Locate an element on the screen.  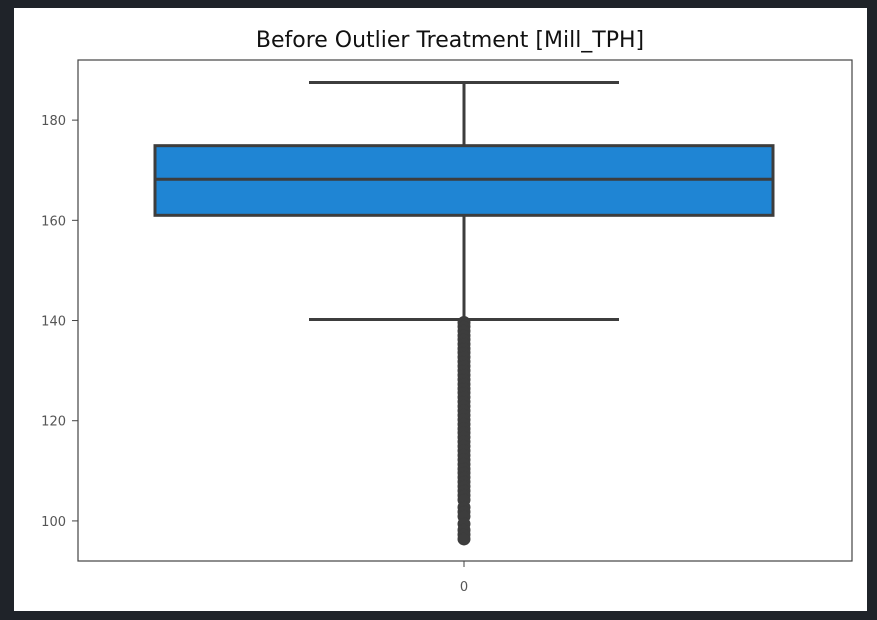
y-tick-label: 120 is located at coordinates (53, 422).